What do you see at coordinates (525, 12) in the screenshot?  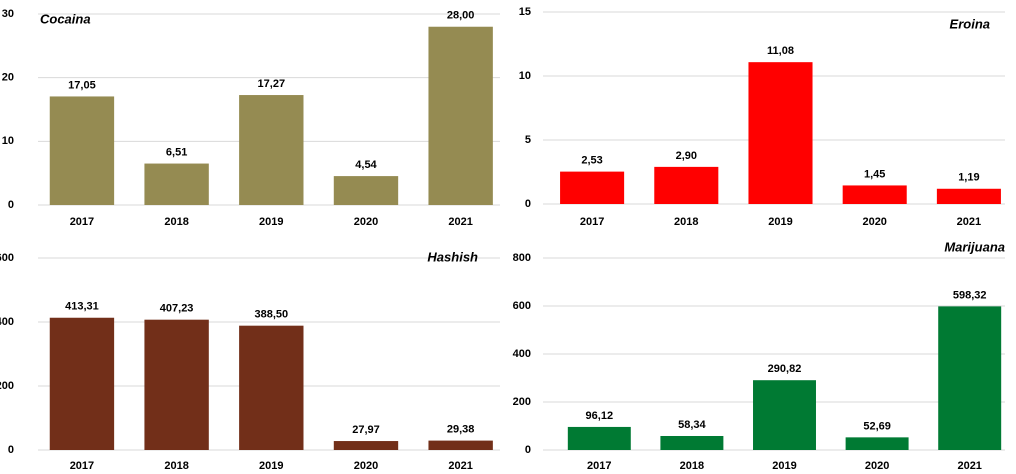 I see `y-tick-label: 15` at bounding box center [525, 12].